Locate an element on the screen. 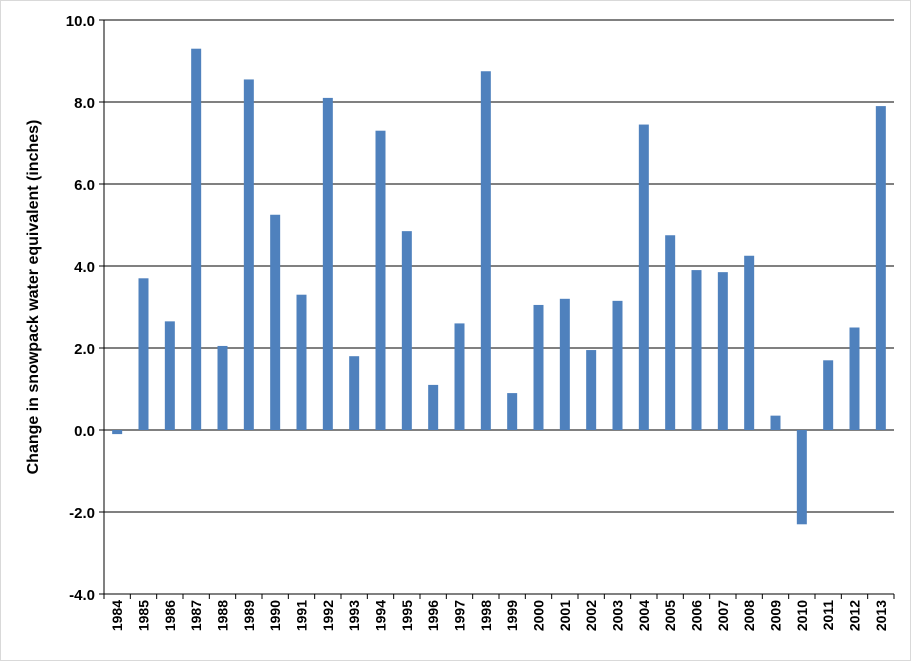 The width and height of the screenshot is (911, 665). x-tick-label: 2007 is located at coordinates (723, 615).